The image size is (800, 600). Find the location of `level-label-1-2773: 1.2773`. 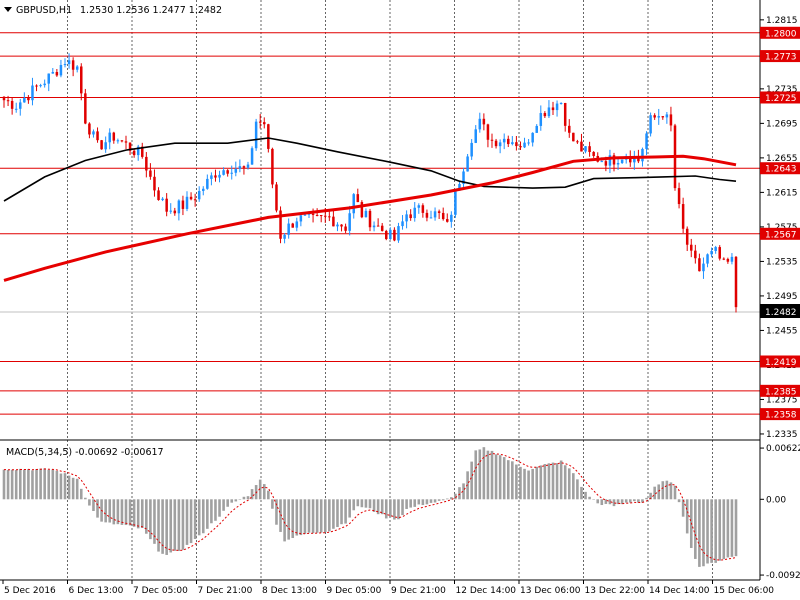

level-label-1-2773: 1.2773 is located at coordinates (781, 58).